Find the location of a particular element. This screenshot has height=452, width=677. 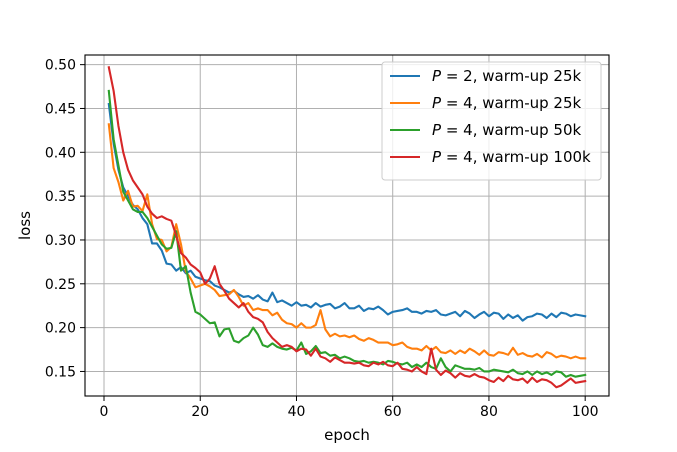

y-tick-label: 0.45 is located at coordinates (60, 109).